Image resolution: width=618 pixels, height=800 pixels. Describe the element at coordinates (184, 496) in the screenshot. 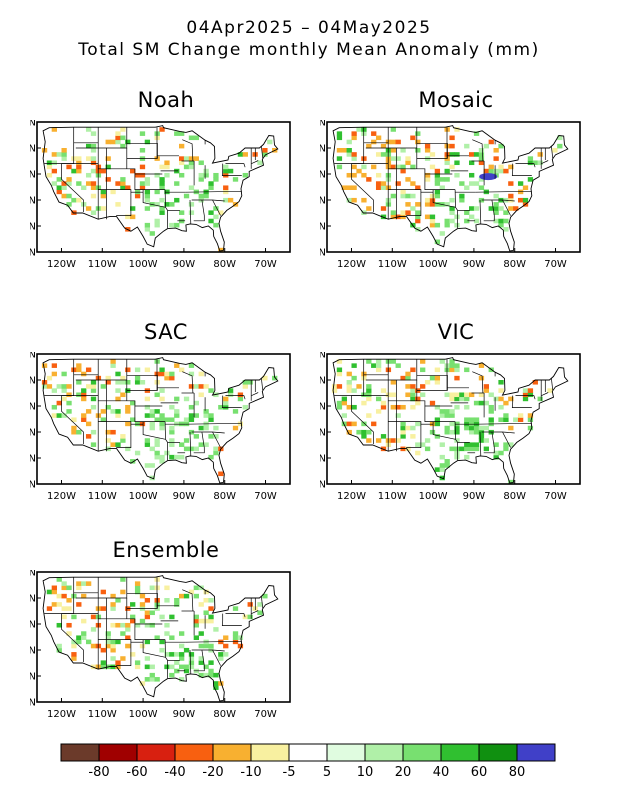

I see `lon-tick-label: 90W` at that location.